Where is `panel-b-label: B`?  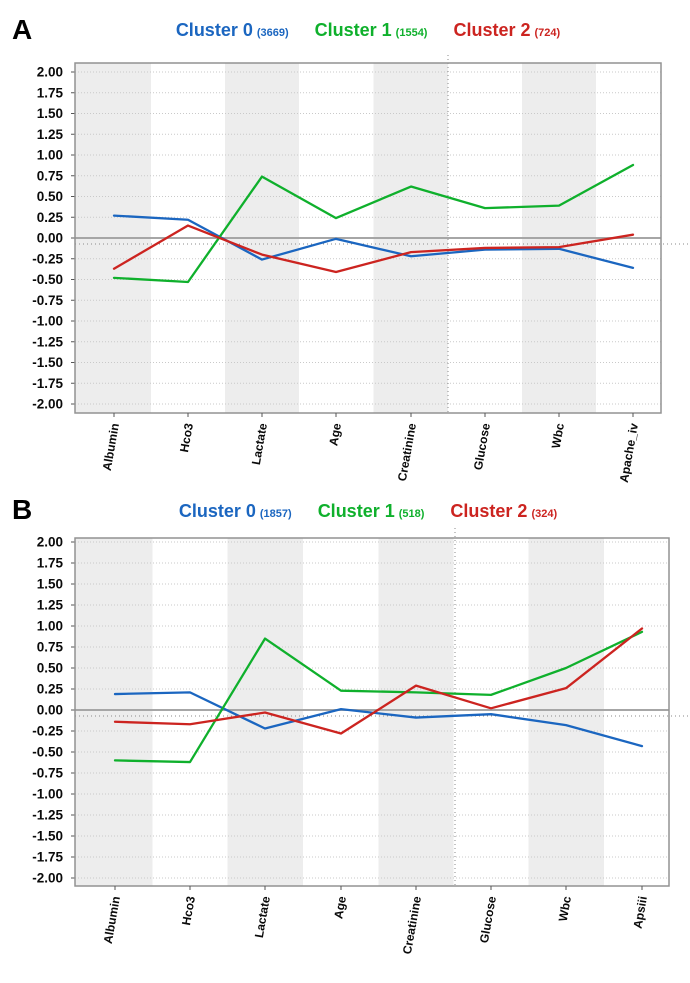
panel-b-label: B is located at coordinates (22, 509).